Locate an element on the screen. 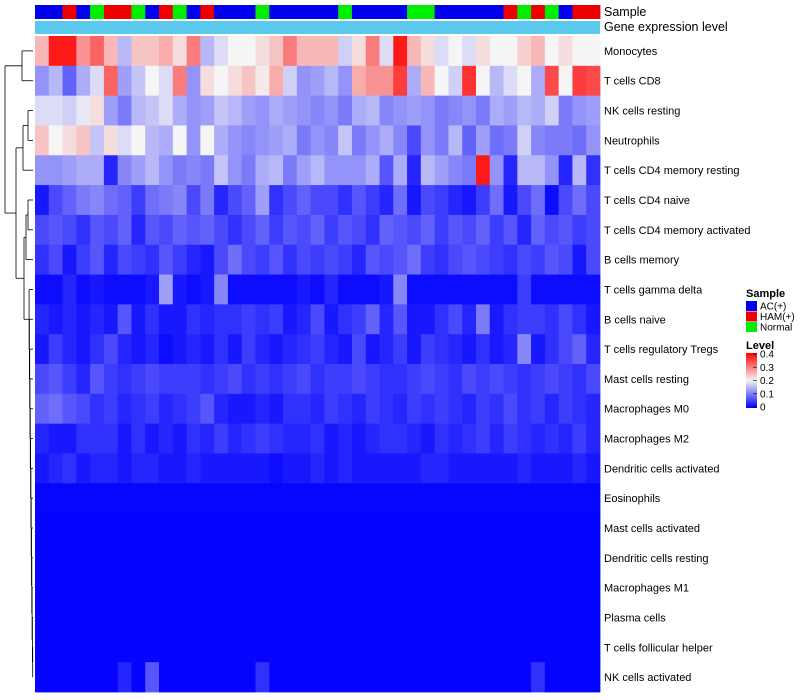 The image size is (800, 700). row-label: Neutrophils is located at coordinates (632, 141).